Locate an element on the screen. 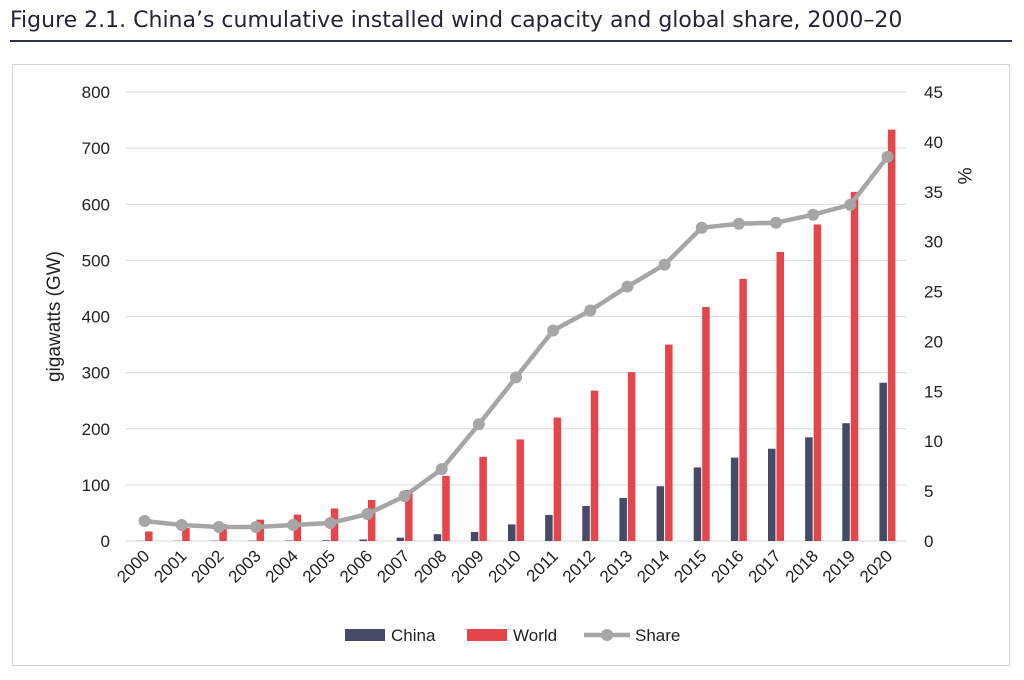  y-tick-label: 0 is located at coordinates (105, 541).